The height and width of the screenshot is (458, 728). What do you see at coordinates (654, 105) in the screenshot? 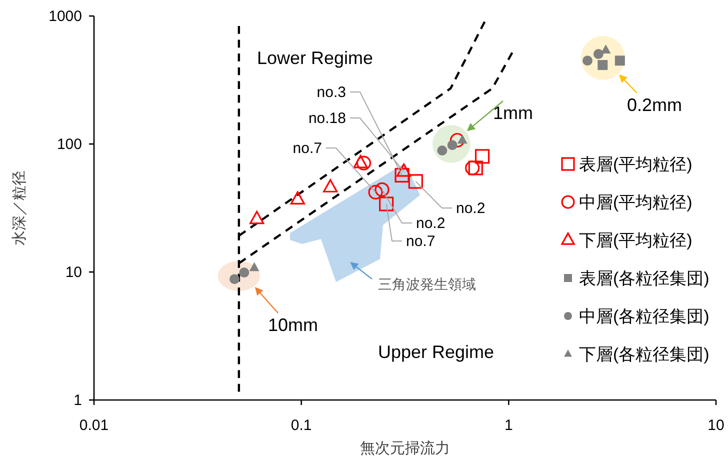
I see `annotation: 0.2mm` at bounding box center [654, 105].